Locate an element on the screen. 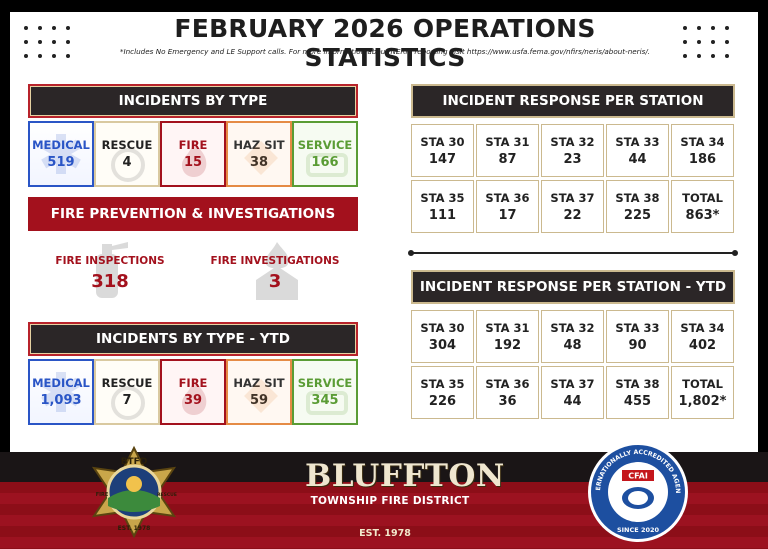 The height and width of the screenshot is (549, 768). station-value: 90 is located at coordinates (637, 345).